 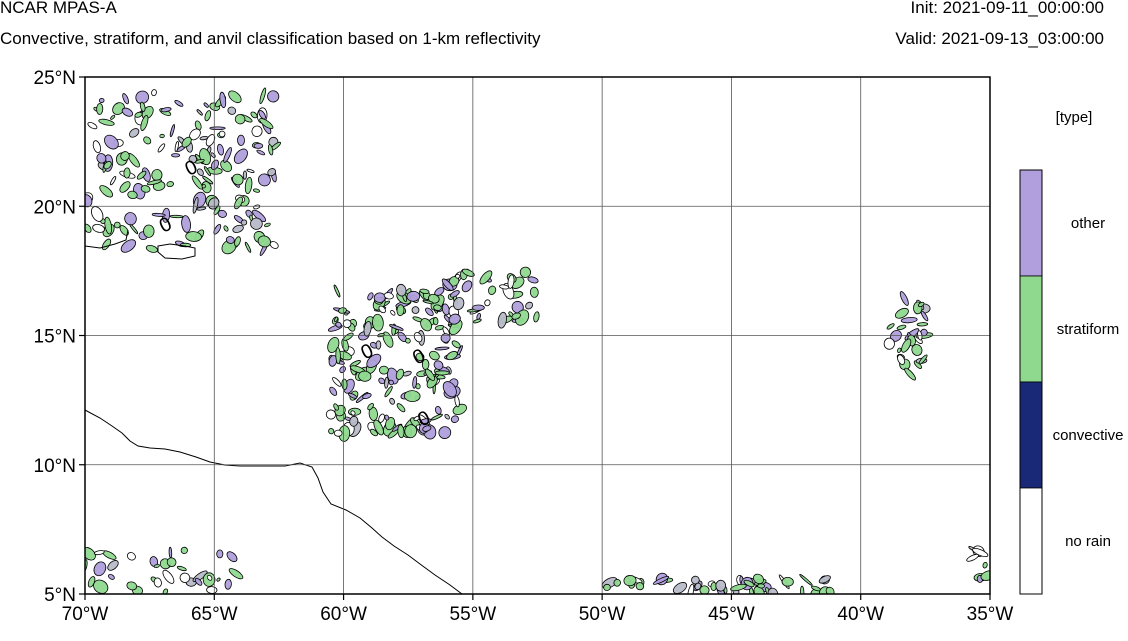 What do you see at coordinates (602, 614) in the screenshot?
I see `x-tick-label: 50°W` at bounding box center [602, 614].